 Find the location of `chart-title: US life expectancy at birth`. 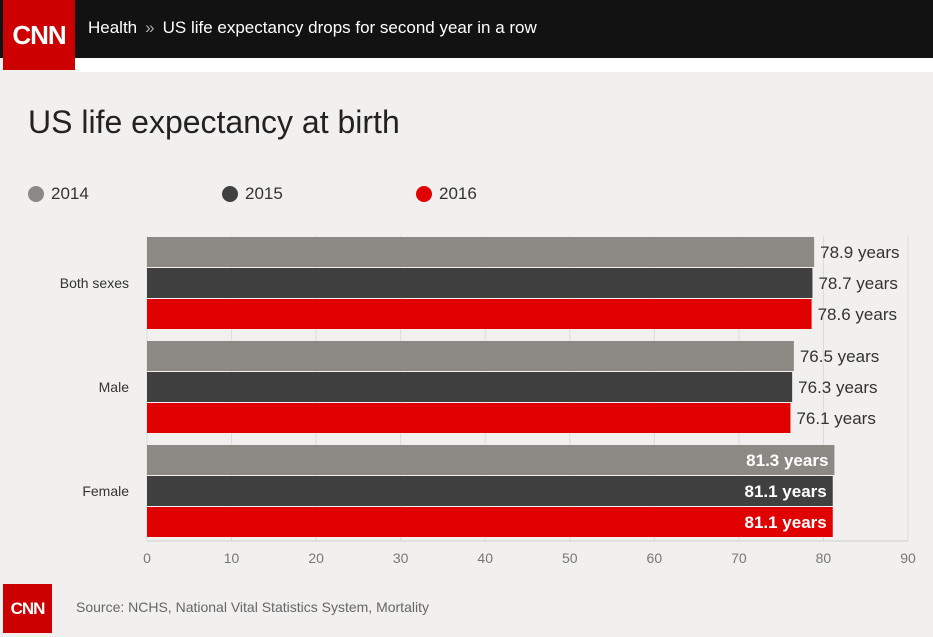

chart-title: US life expectancy at birth is located at coordinates (214, 122).